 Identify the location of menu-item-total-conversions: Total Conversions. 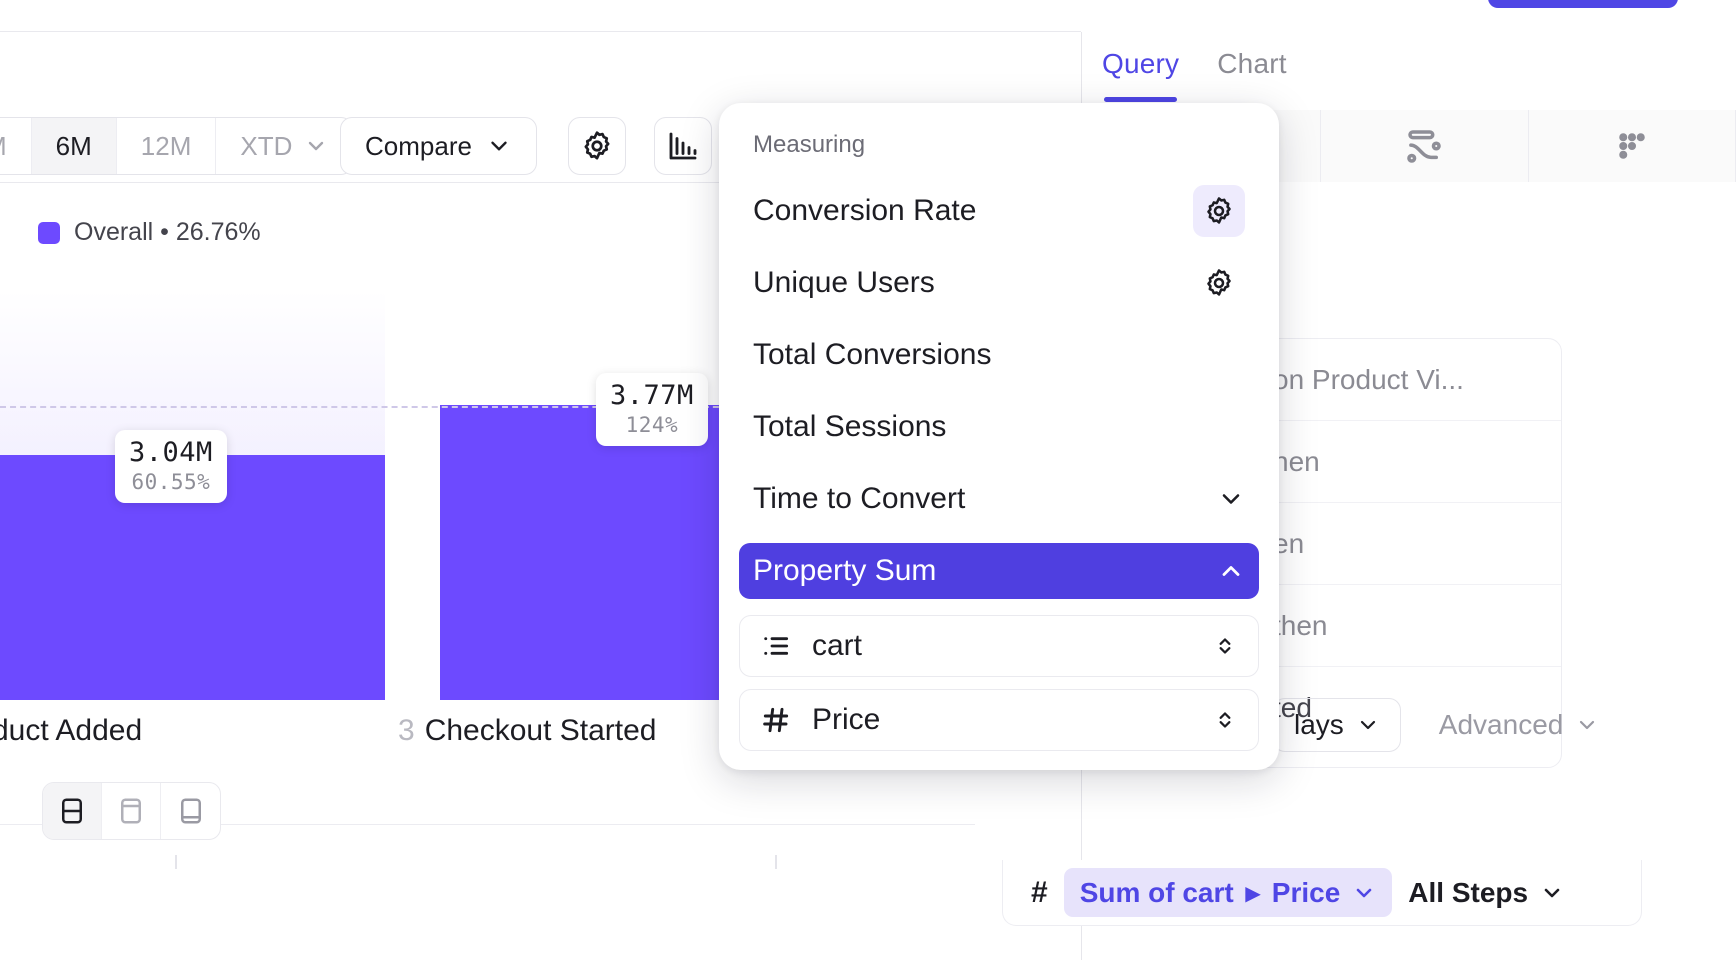
(999, 355).